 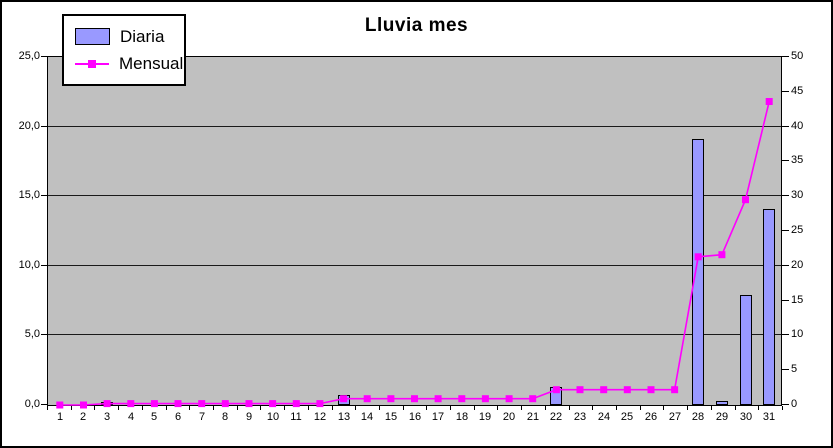 I want to click on x-axis-label: 28, so click(x=698, y=417).